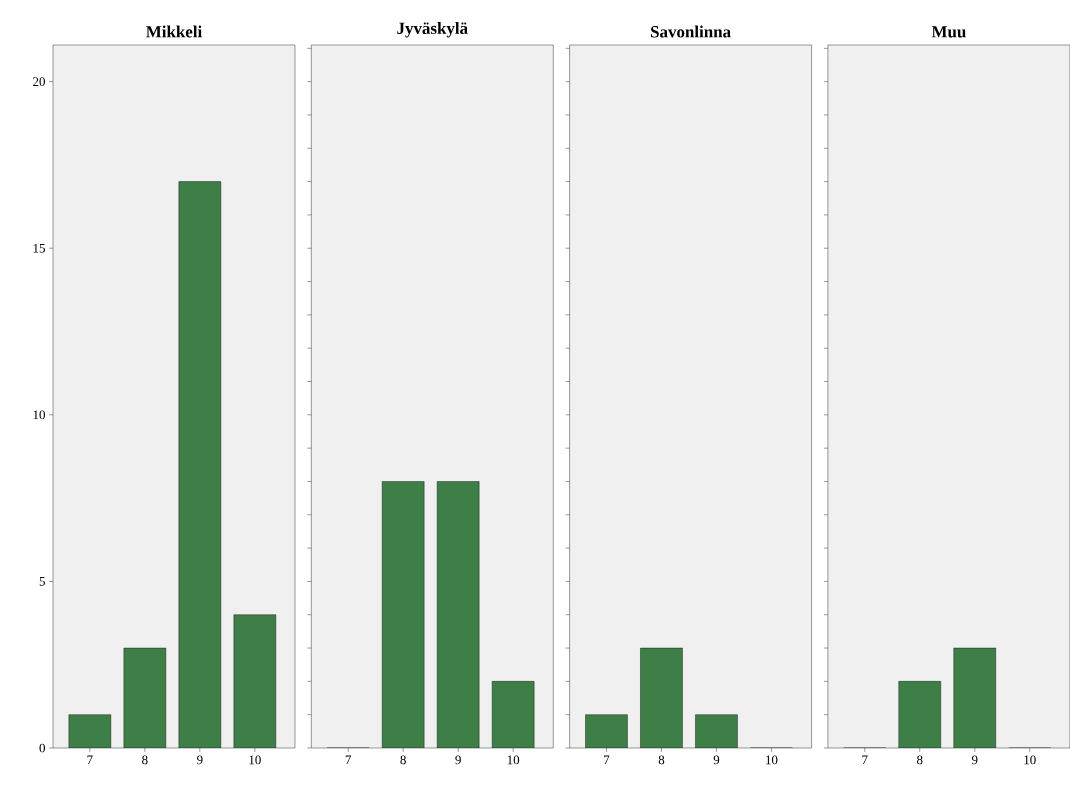 The width and height of the screenshot is (1070, 785). What do you see at coordinates (42, 581) in the screenshot?
I see `y-tick-label: 5` at bounding box center [42, 581].